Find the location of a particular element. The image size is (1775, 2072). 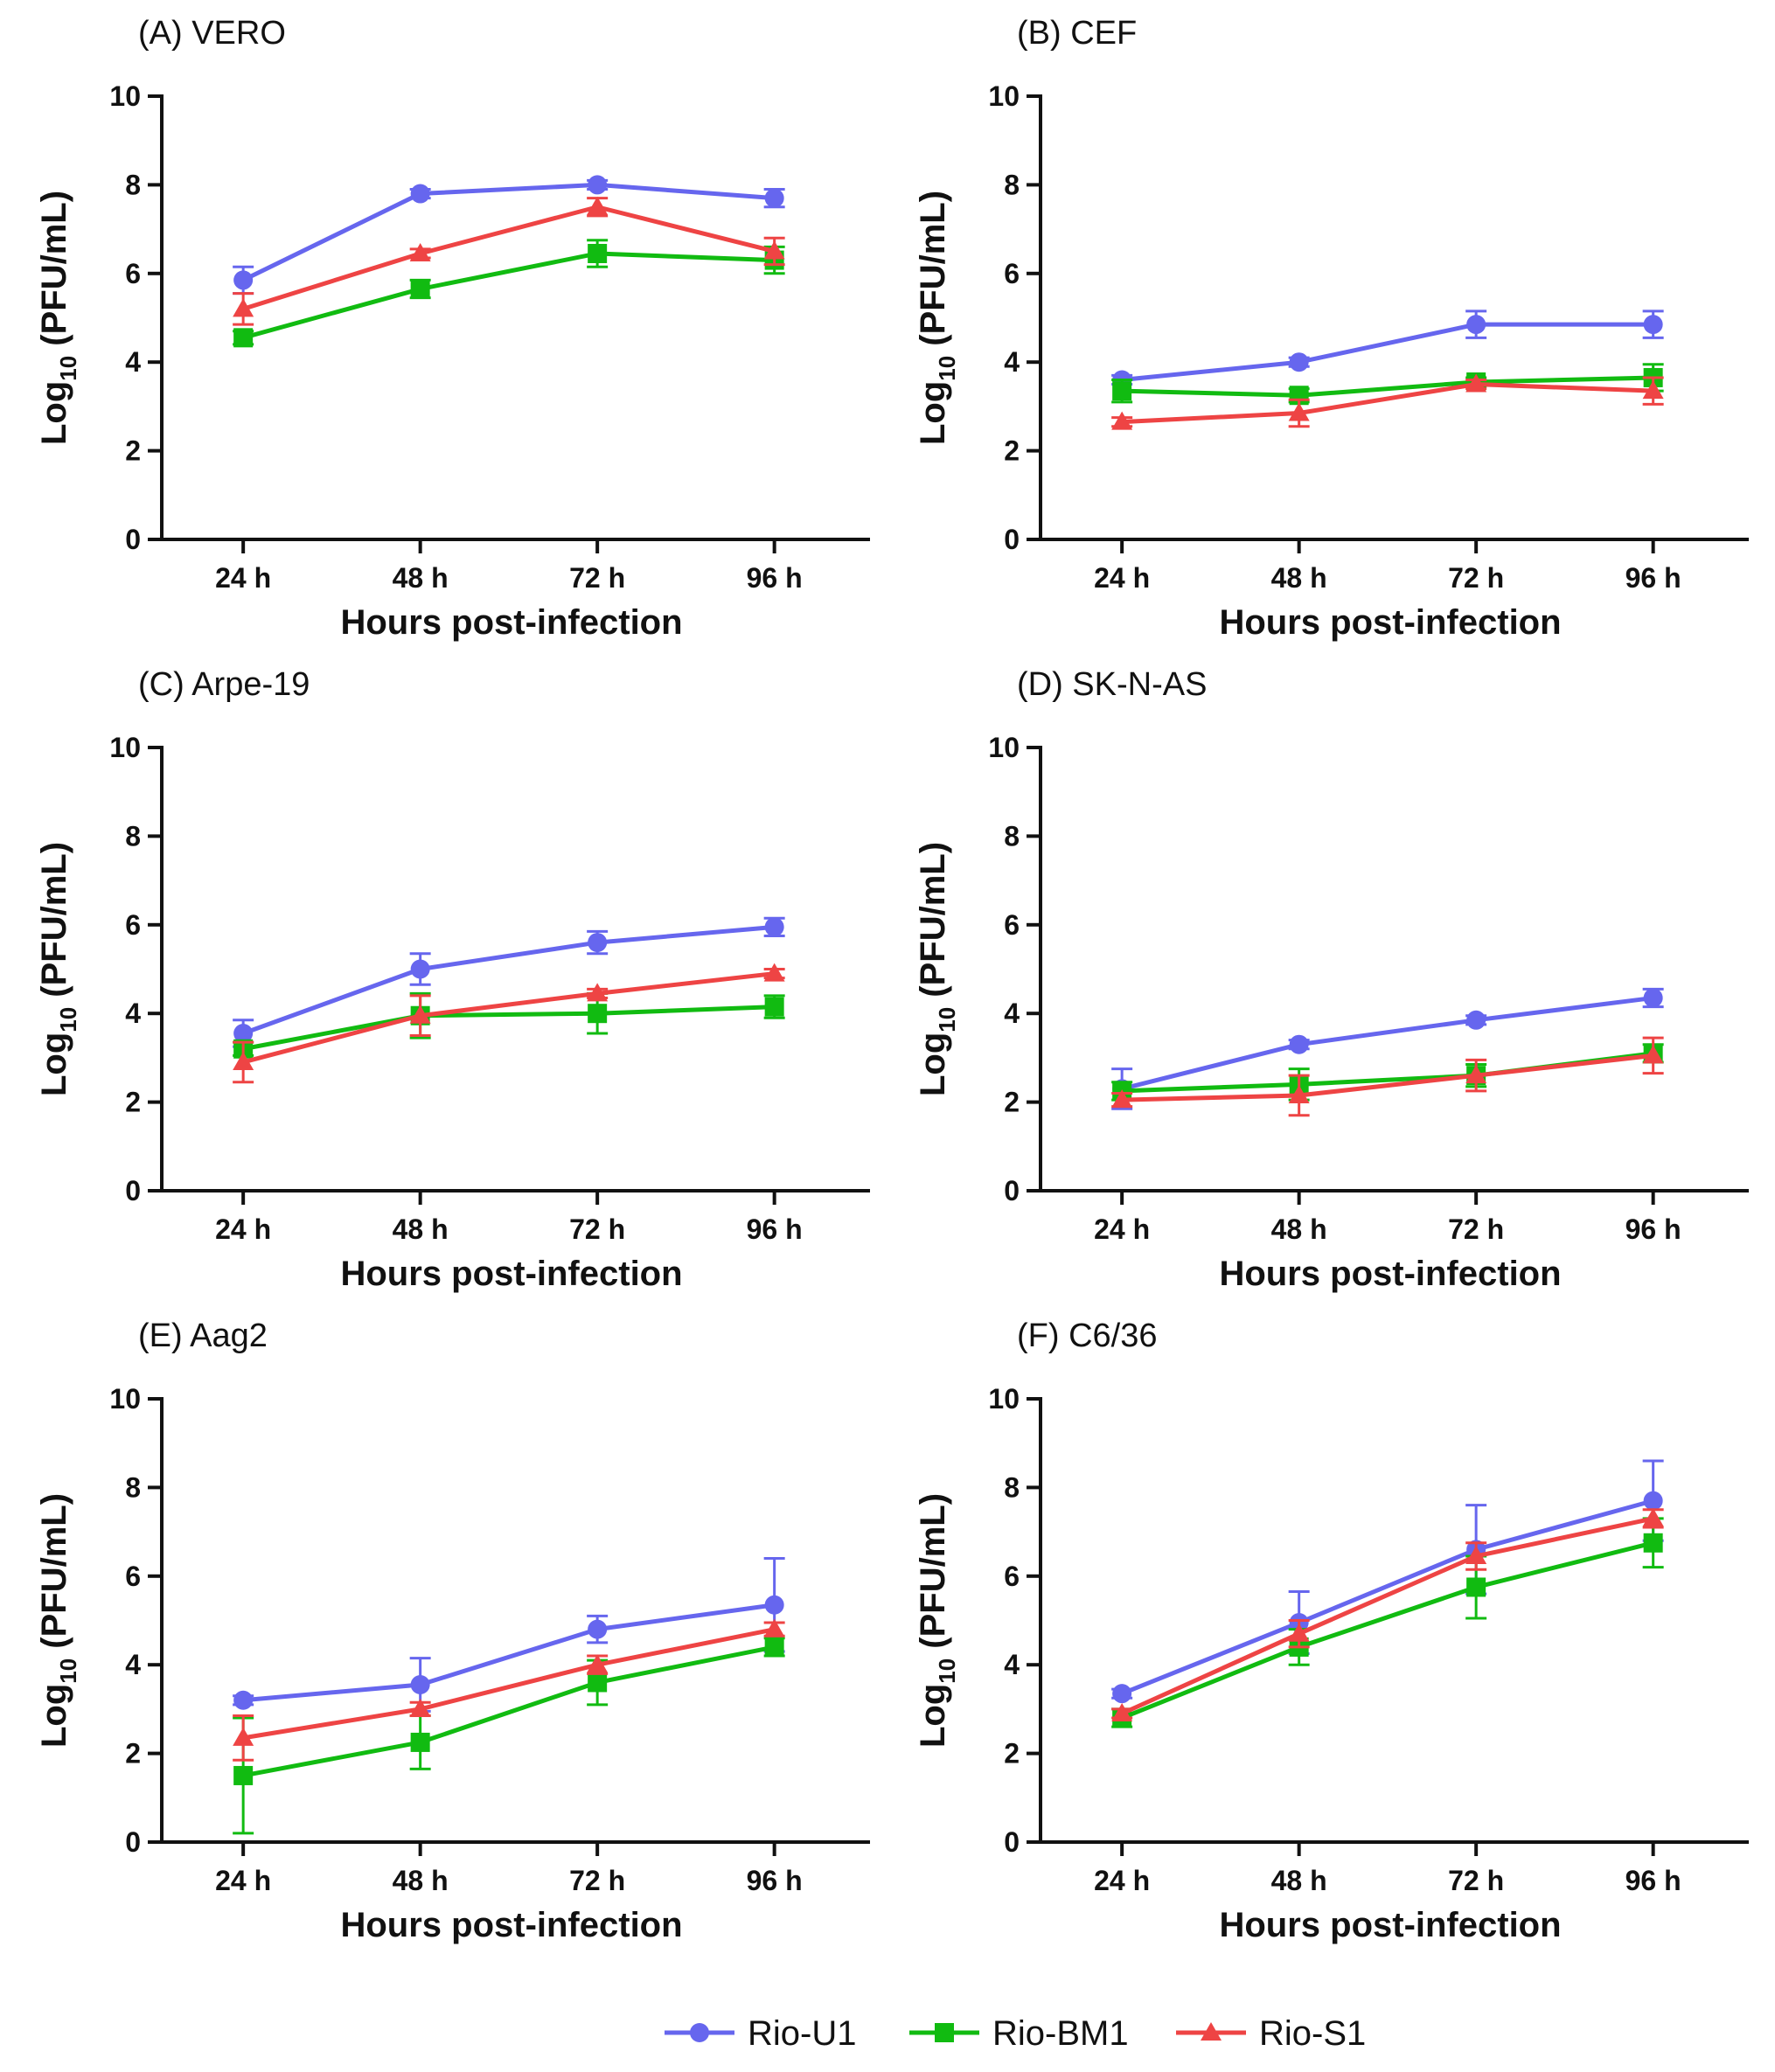

panel-label: (D) SK-N-AS is located at coordinates (1112, 684).